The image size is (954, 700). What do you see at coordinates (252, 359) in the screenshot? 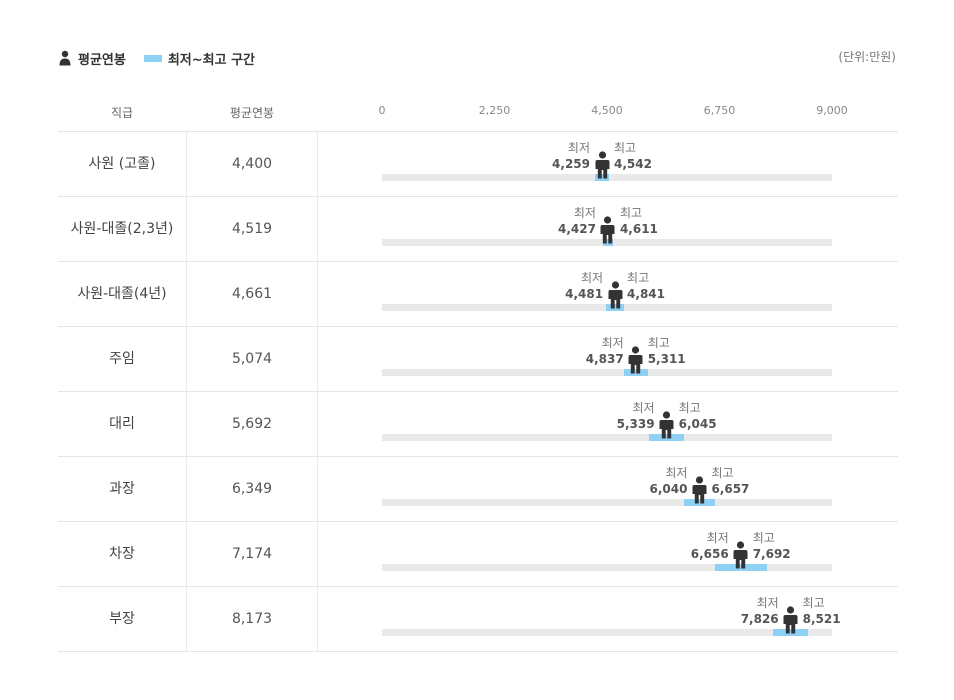
I see `avg-salary-cell: 5,074` at bounding box center [252, 359].